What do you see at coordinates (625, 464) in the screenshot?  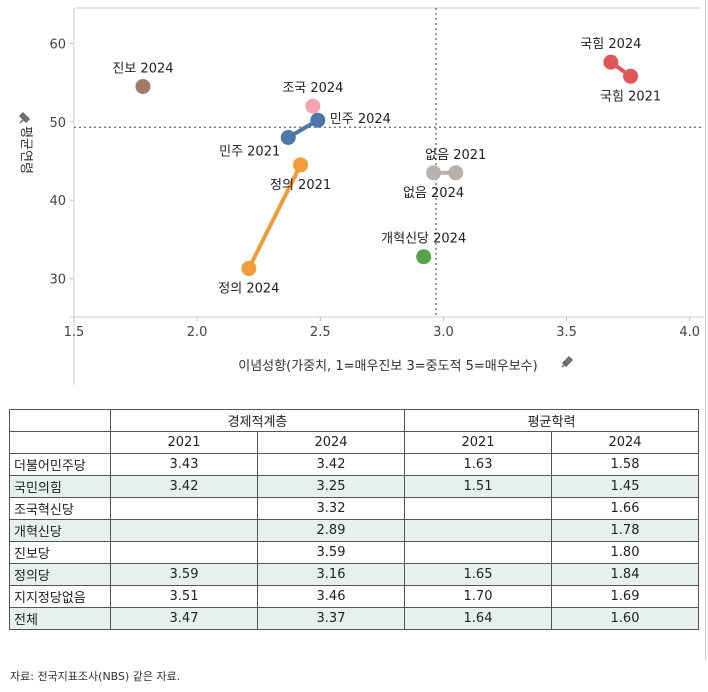 I see `value-cell: 1.58` at bounding box center [625, 464].